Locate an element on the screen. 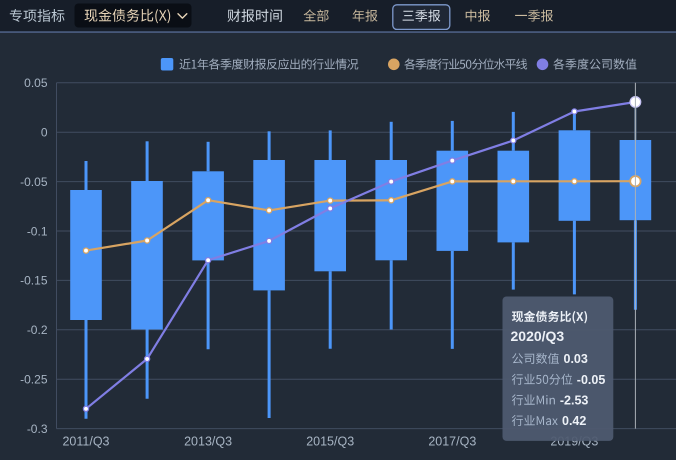  svg-text: 2011/Q3 is located at coordinates (85, 442).